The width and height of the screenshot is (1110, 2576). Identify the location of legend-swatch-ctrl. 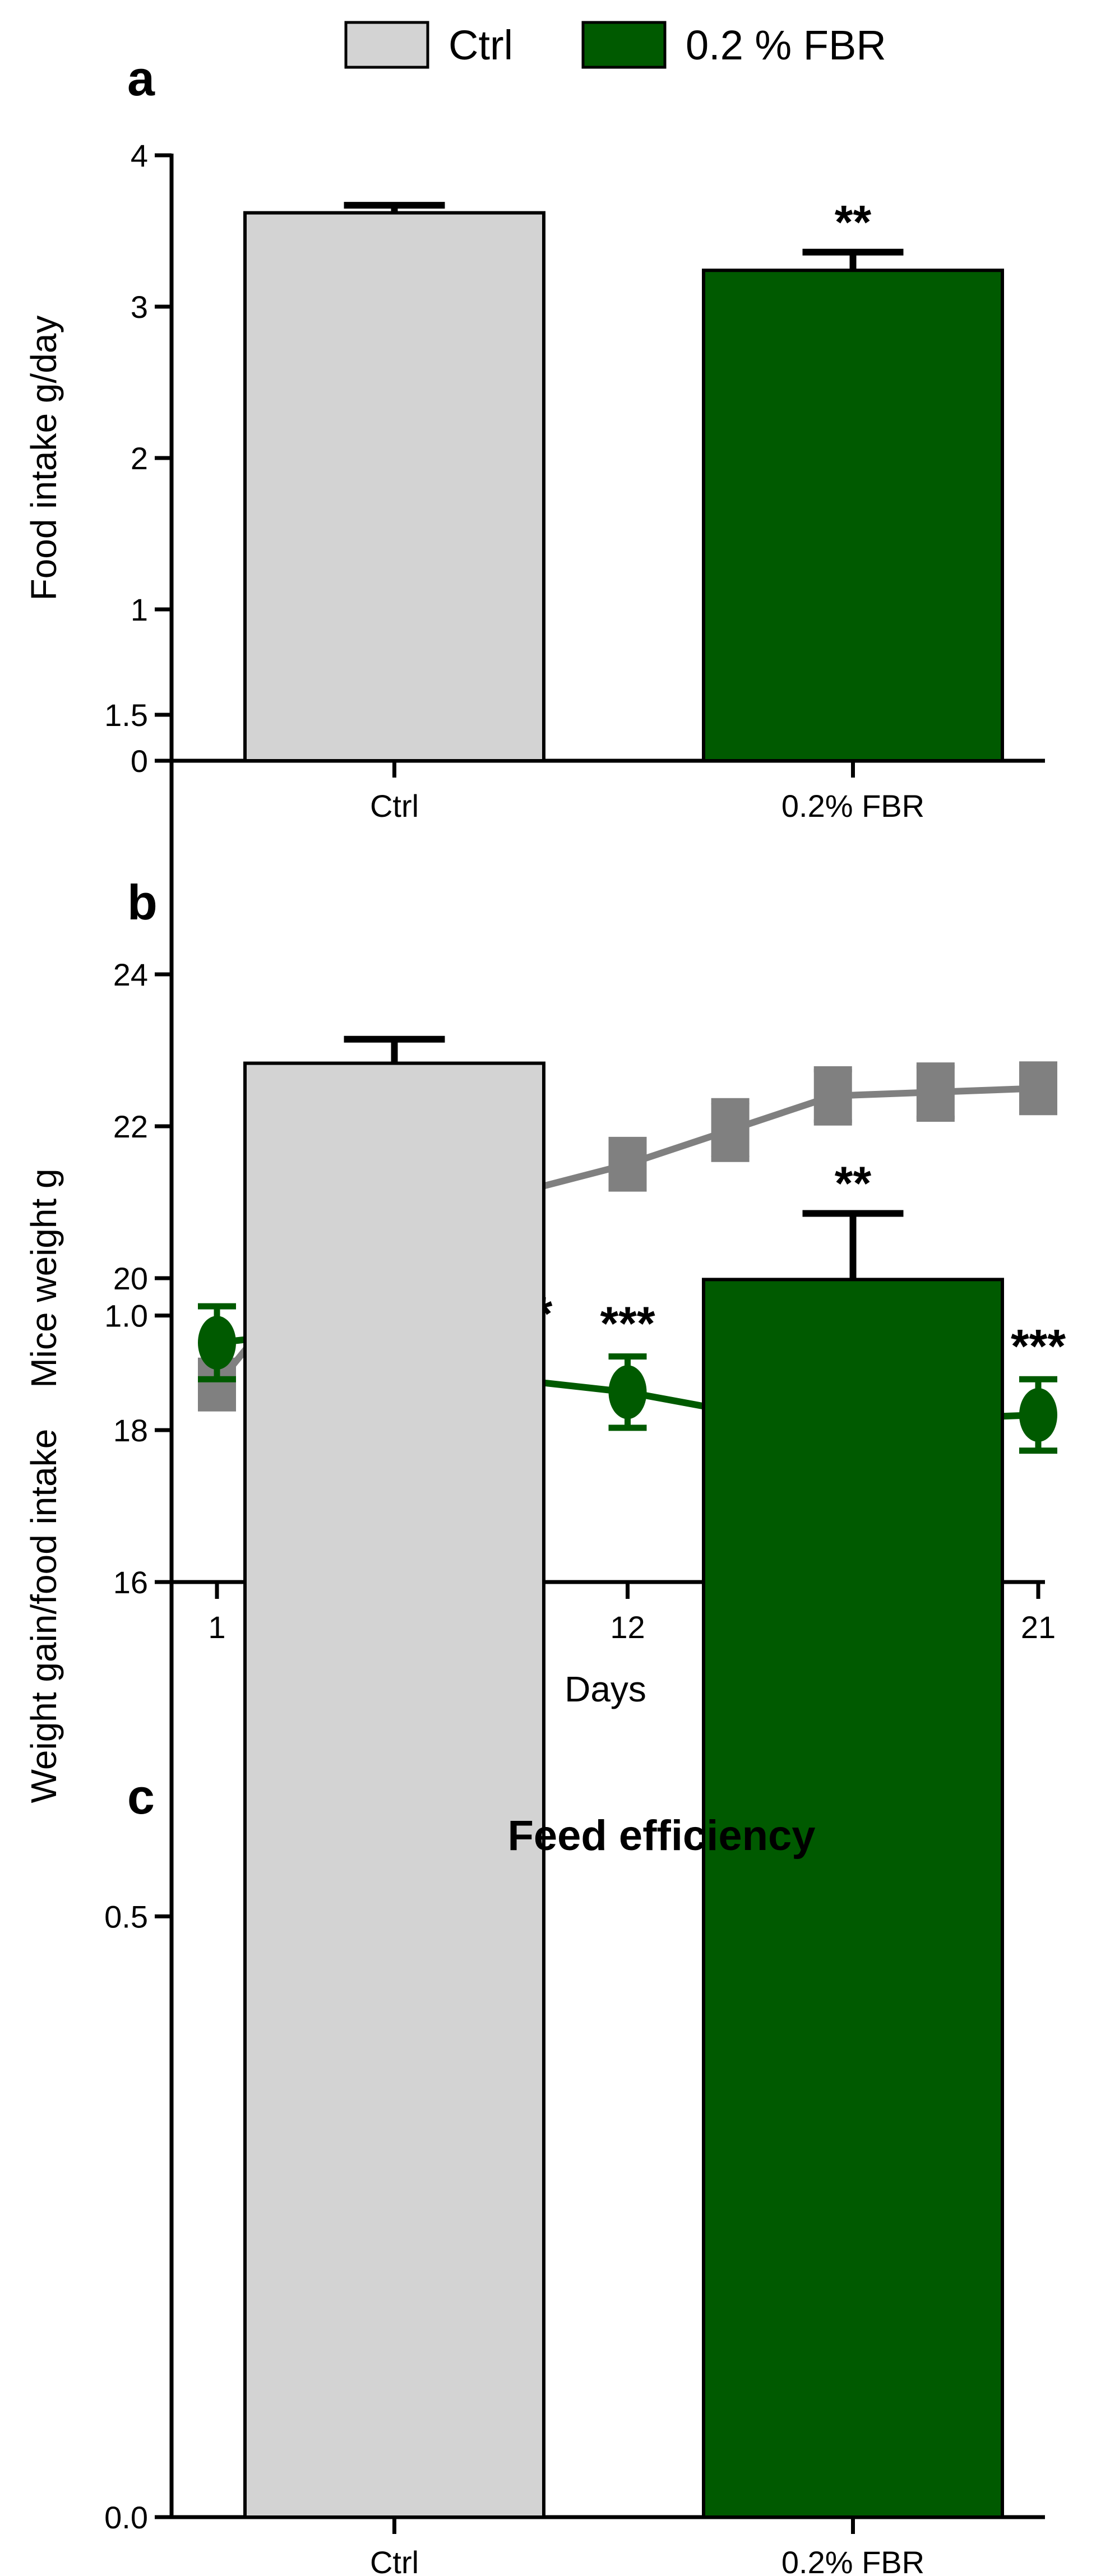
(386, 45).